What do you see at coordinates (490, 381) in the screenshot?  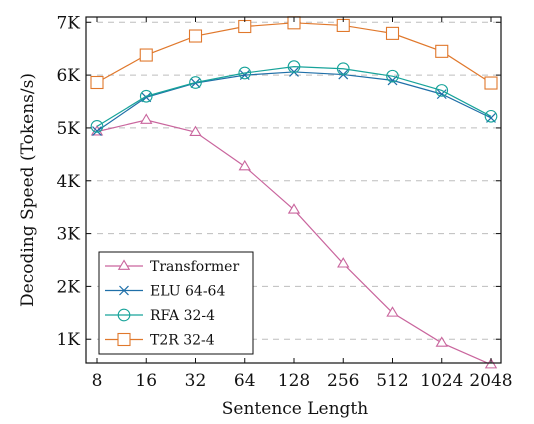 I see `x-tick-label: 2048` at bounding box center [490, 381].